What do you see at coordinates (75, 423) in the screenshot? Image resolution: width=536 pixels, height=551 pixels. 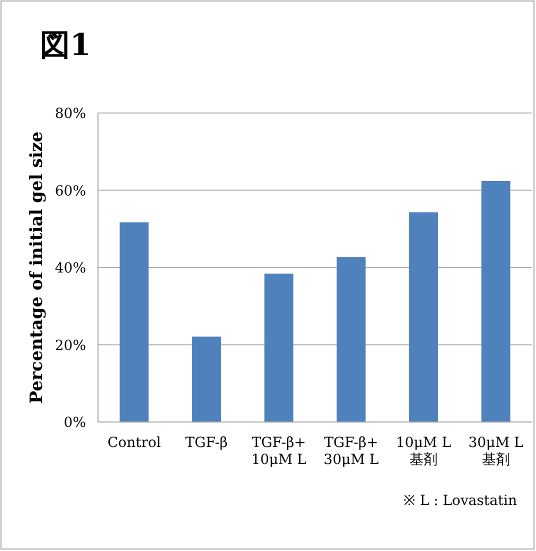 I see `y-tick-label: 0%` at bounding box center [75, 423].